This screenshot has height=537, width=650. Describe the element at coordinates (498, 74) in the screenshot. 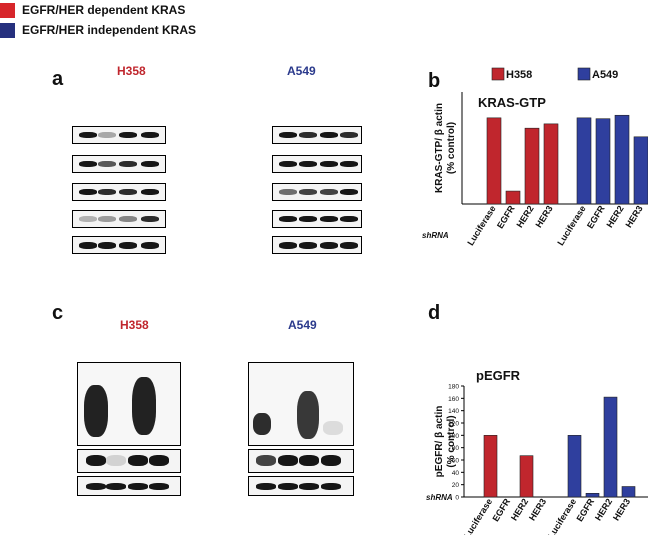

I see `legend-swatch-h358` at that location.